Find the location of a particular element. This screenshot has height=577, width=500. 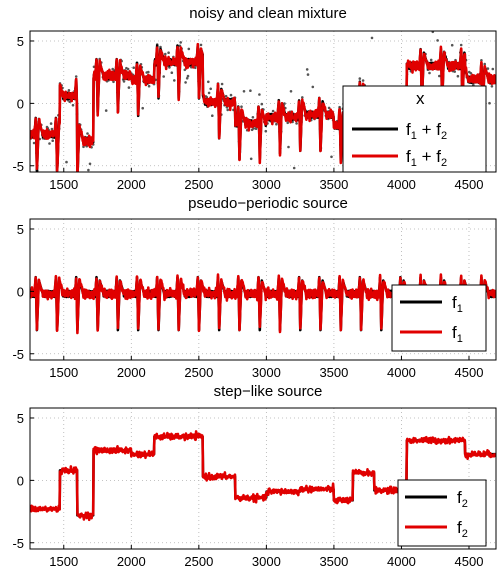

series-line is located at coordinates (263, 476).